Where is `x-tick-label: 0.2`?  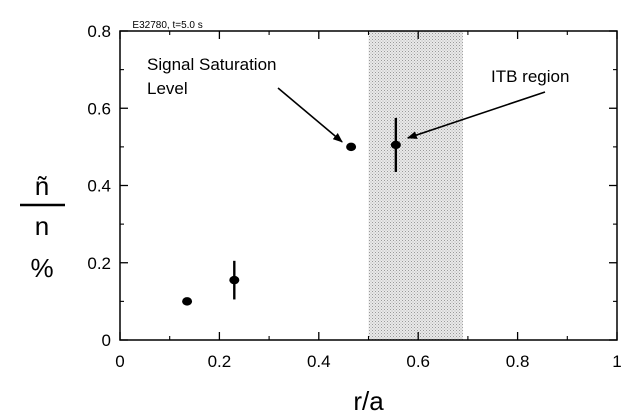 x-tick-label: 0.2 is located at coordinates (220, 361).